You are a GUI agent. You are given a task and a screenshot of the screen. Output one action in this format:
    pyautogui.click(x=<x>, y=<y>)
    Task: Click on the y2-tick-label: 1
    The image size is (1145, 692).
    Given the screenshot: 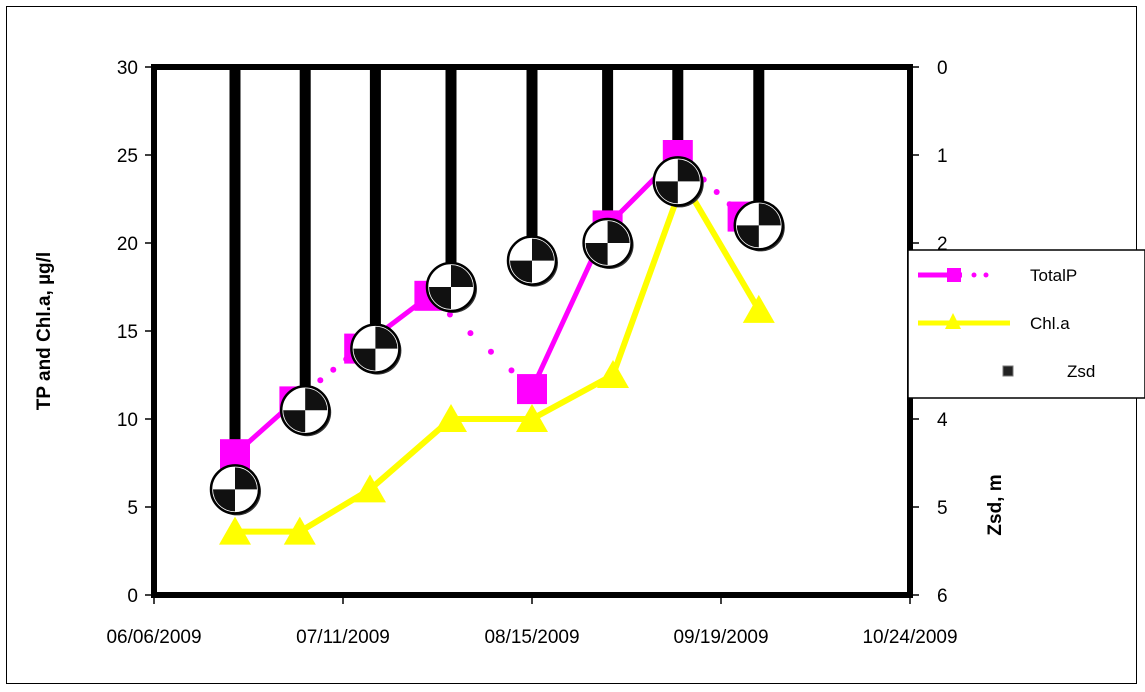 What is the action you would take?
    pyautogui.click(x=942, y=156)
    